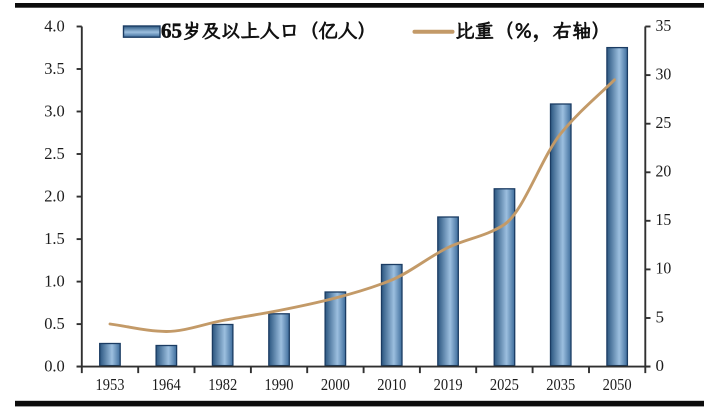  Describe the element at coordinates (664, 268) in the screenshot. I see `svg-text: 10` at that location.